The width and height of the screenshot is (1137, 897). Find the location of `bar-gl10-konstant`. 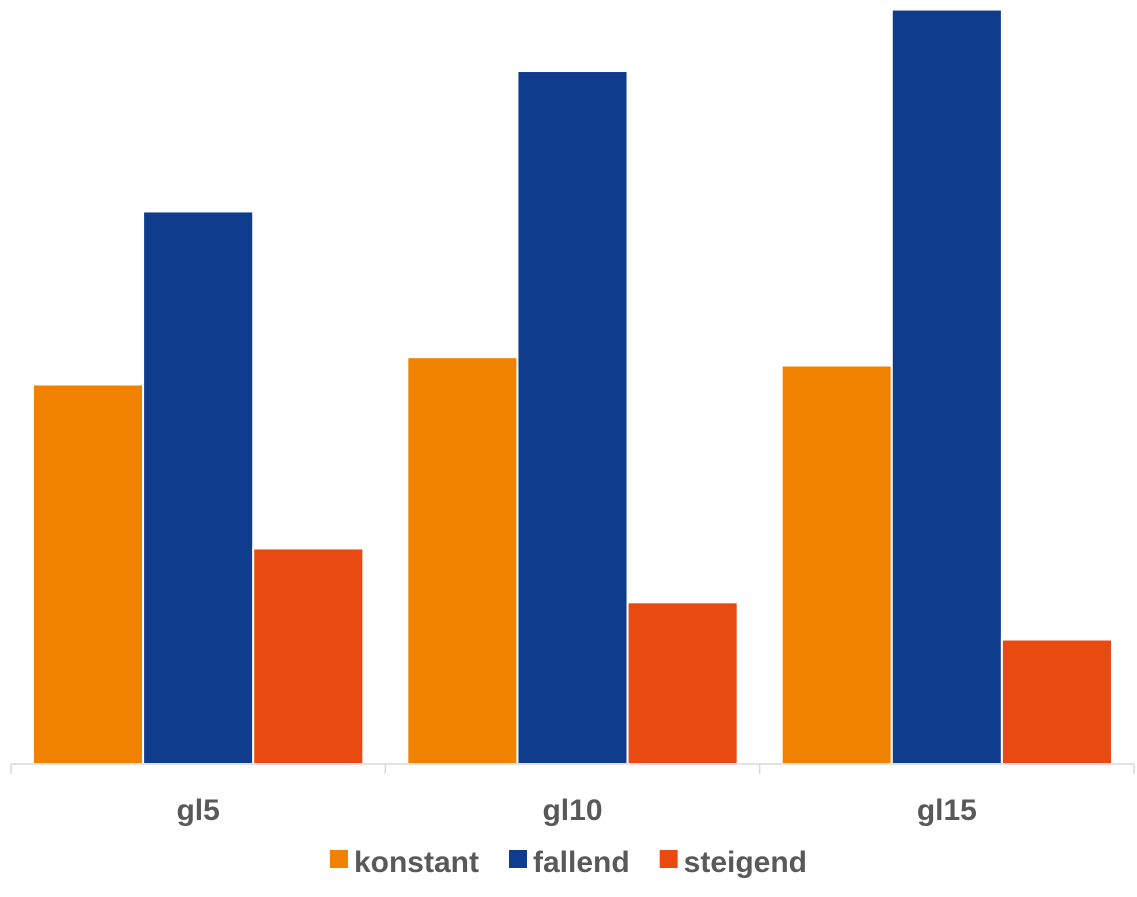

bar-gl10-konstant is located at coordinates (462, 560).